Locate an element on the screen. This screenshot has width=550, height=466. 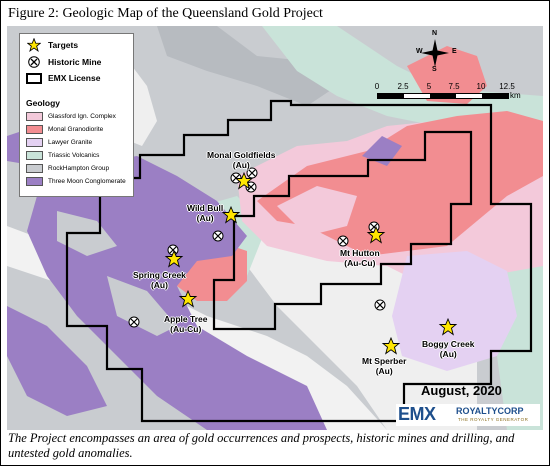
scale-bar: 0 2.5 5 7.5 10 12.5 km is located at coordinates (447, 97).